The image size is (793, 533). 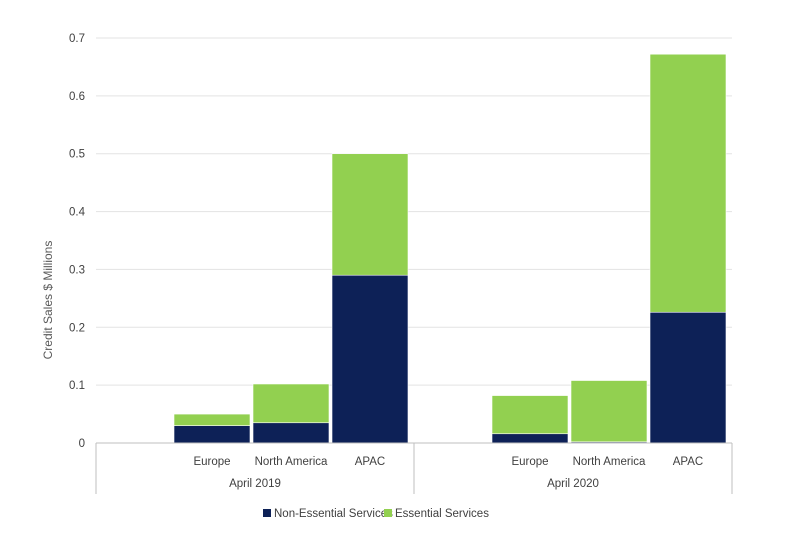 I want to click on y-axis-ticks: 0 0.1 0.2 0.3 0.4 0.5 0.6 0.7, so click(x=77, y=241).